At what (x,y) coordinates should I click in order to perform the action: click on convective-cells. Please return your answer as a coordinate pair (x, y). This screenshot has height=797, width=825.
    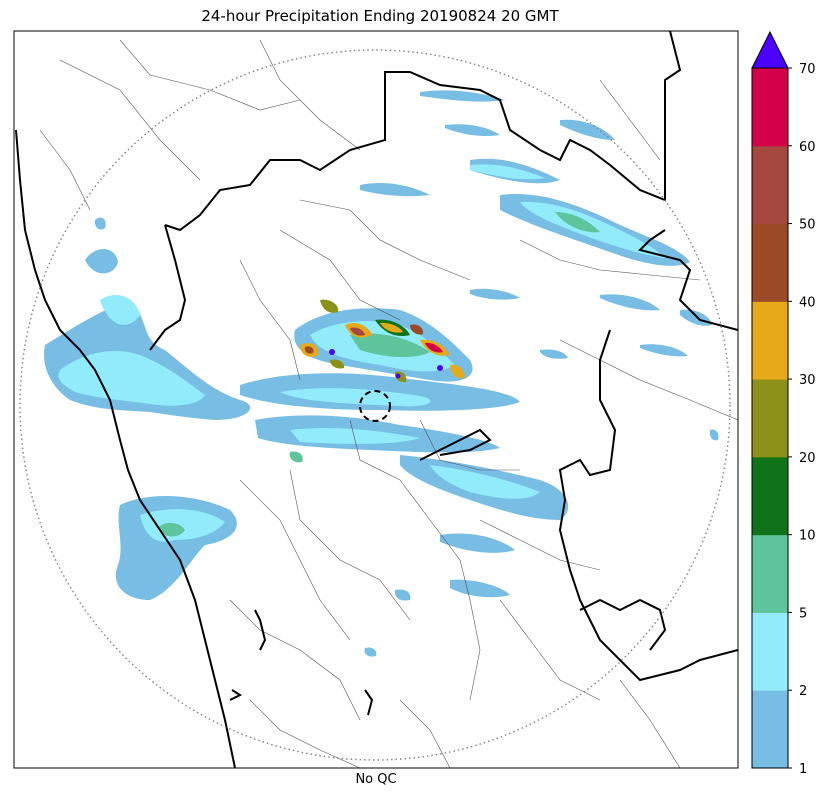
    Looking at the image, I should click on (382, 341).